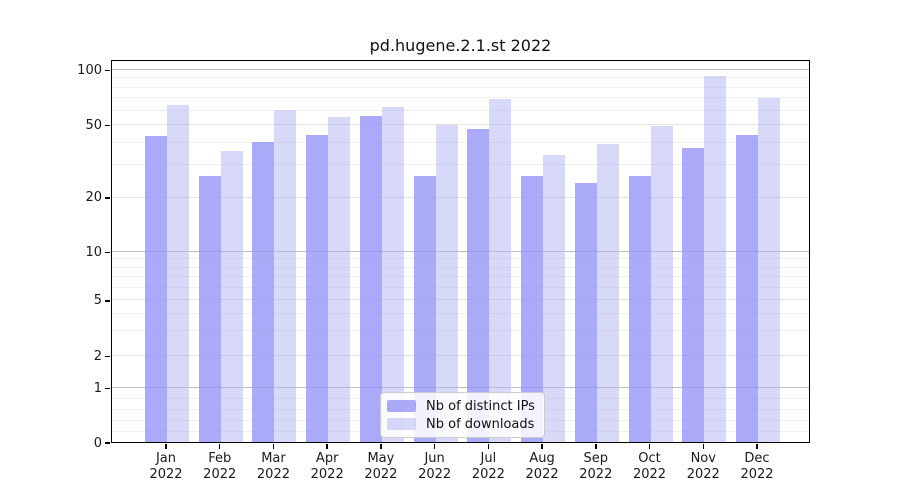 The height and width of the screenshot is (500, 900). What do you see at coordinates (693, 295) in the screenshot?
I see `bar-distinct-ips-nov` at bounding box center [693, 295].